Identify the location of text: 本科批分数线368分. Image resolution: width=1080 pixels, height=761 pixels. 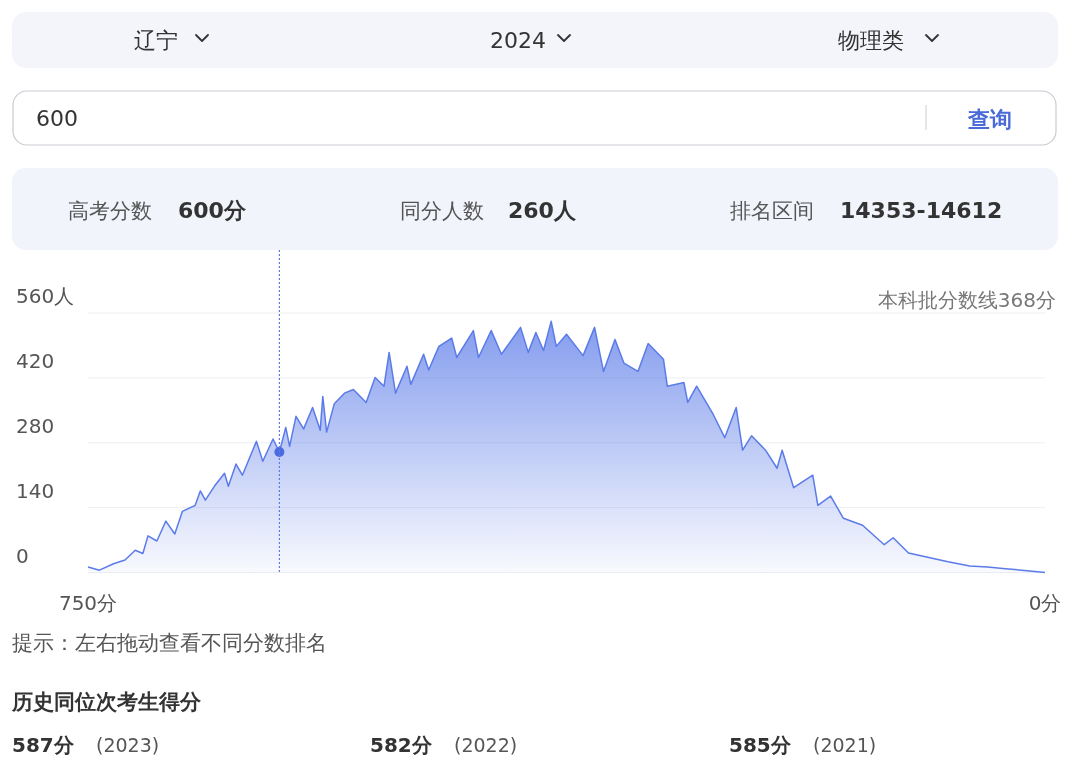
(966, 300).